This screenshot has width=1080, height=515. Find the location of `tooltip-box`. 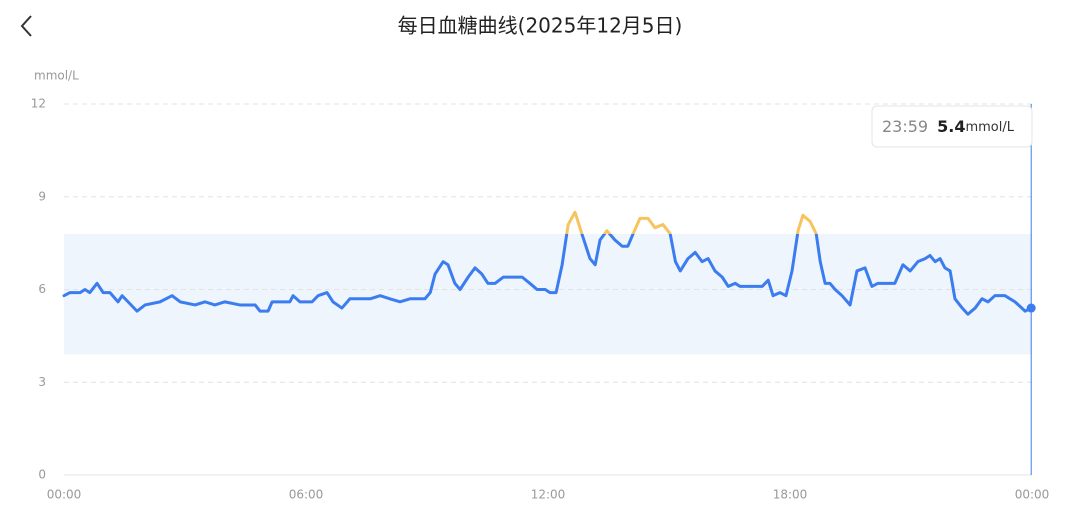

tooltip-box is located at coordinates (952, 126).